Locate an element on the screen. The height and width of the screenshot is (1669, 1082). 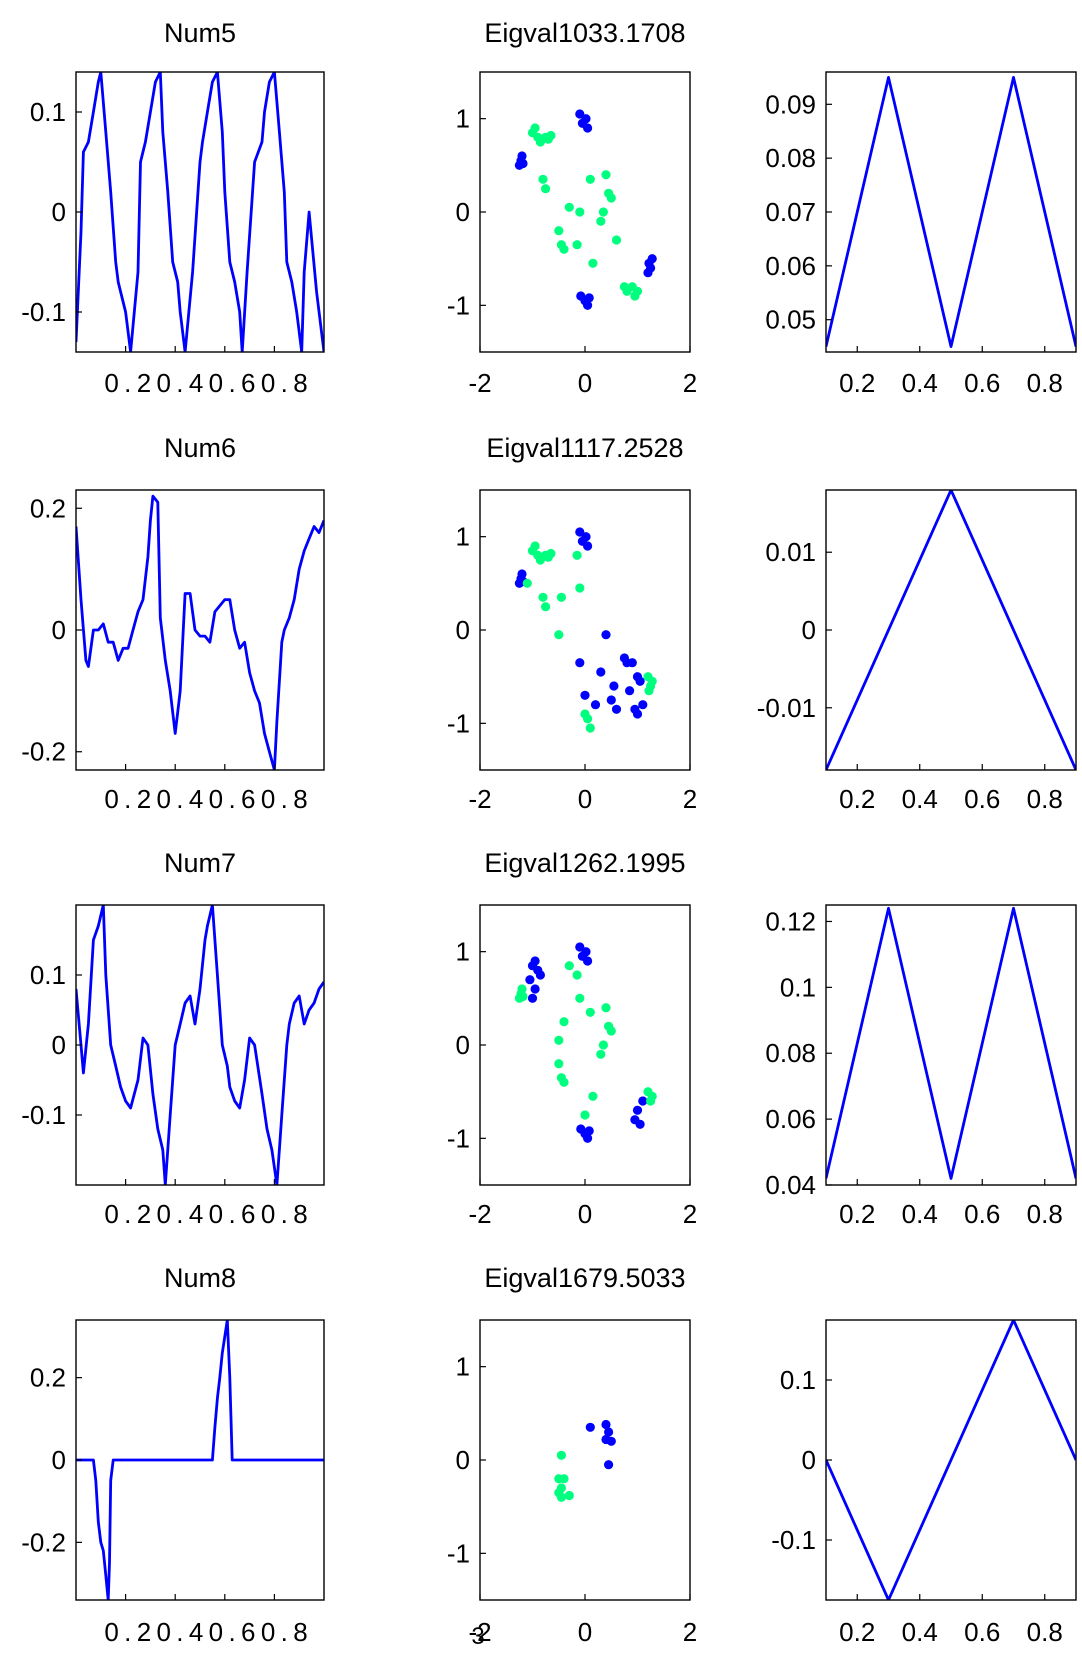
x-tick-label: 0.8 is located at coordinates (1045, 799).